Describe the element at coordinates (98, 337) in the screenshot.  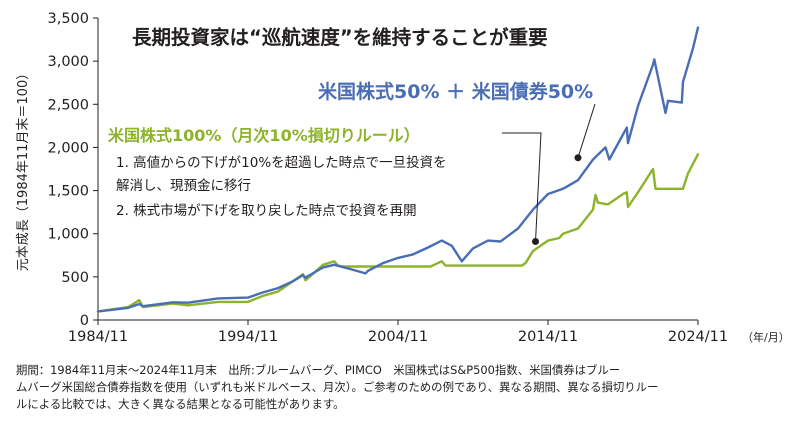
I see `x-tick-label: 1984/11` at that location.